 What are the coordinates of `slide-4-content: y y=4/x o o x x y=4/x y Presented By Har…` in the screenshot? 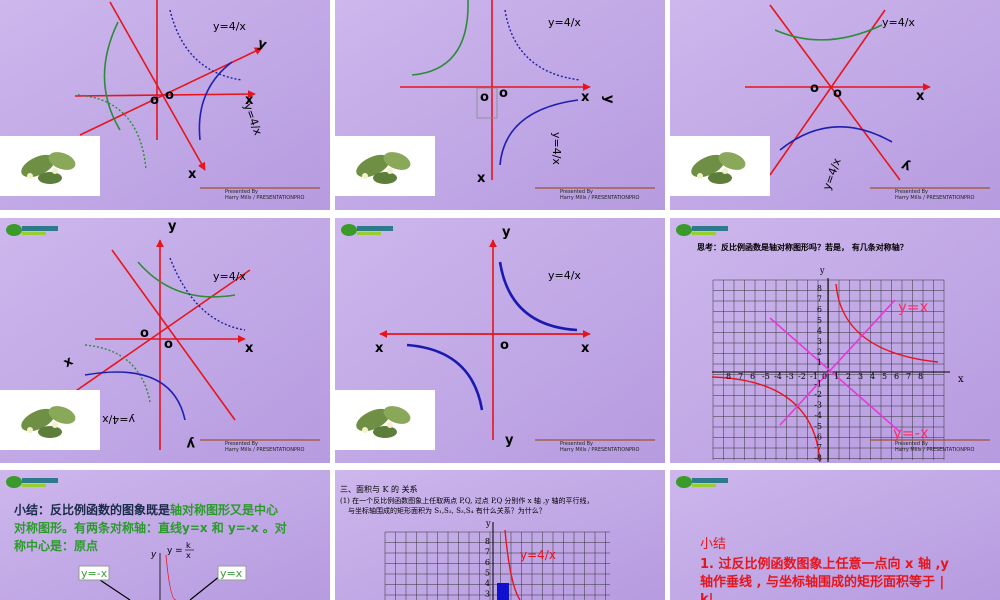 It's located at (160, 336).